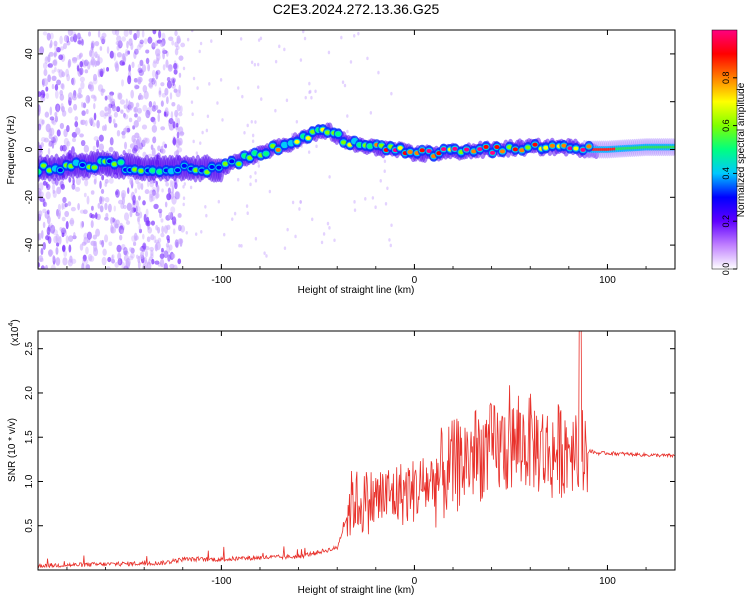 The width and height of the screenshot is (750, 605). Describe the element at coordinates (356, 590) in the screenshot. I see `snr-xlabel: Height of straight line (km)` at that location.